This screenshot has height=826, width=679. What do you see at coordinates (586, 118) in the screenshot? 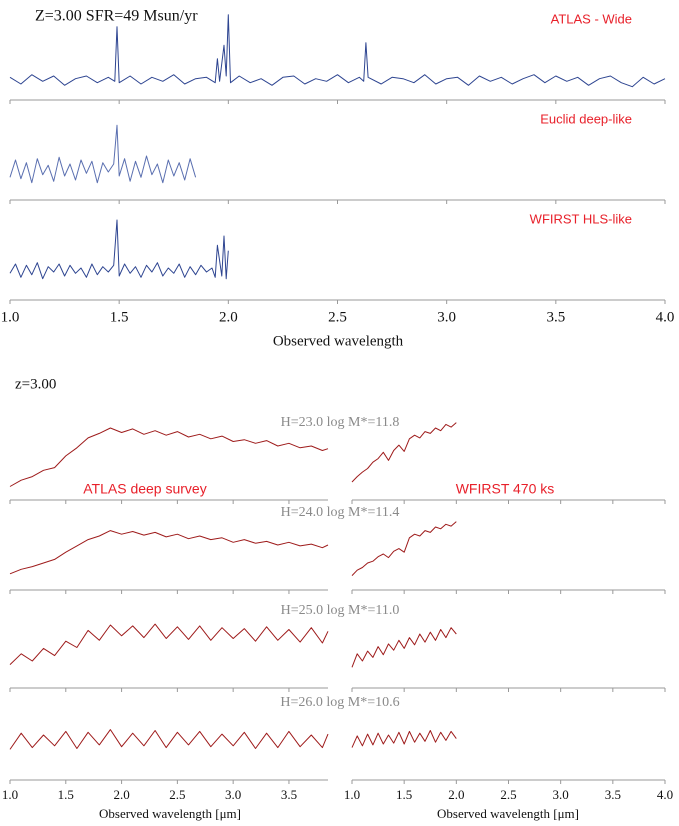
I see `panel-label: Euclid deep-like` at bounding box center [586, 118].